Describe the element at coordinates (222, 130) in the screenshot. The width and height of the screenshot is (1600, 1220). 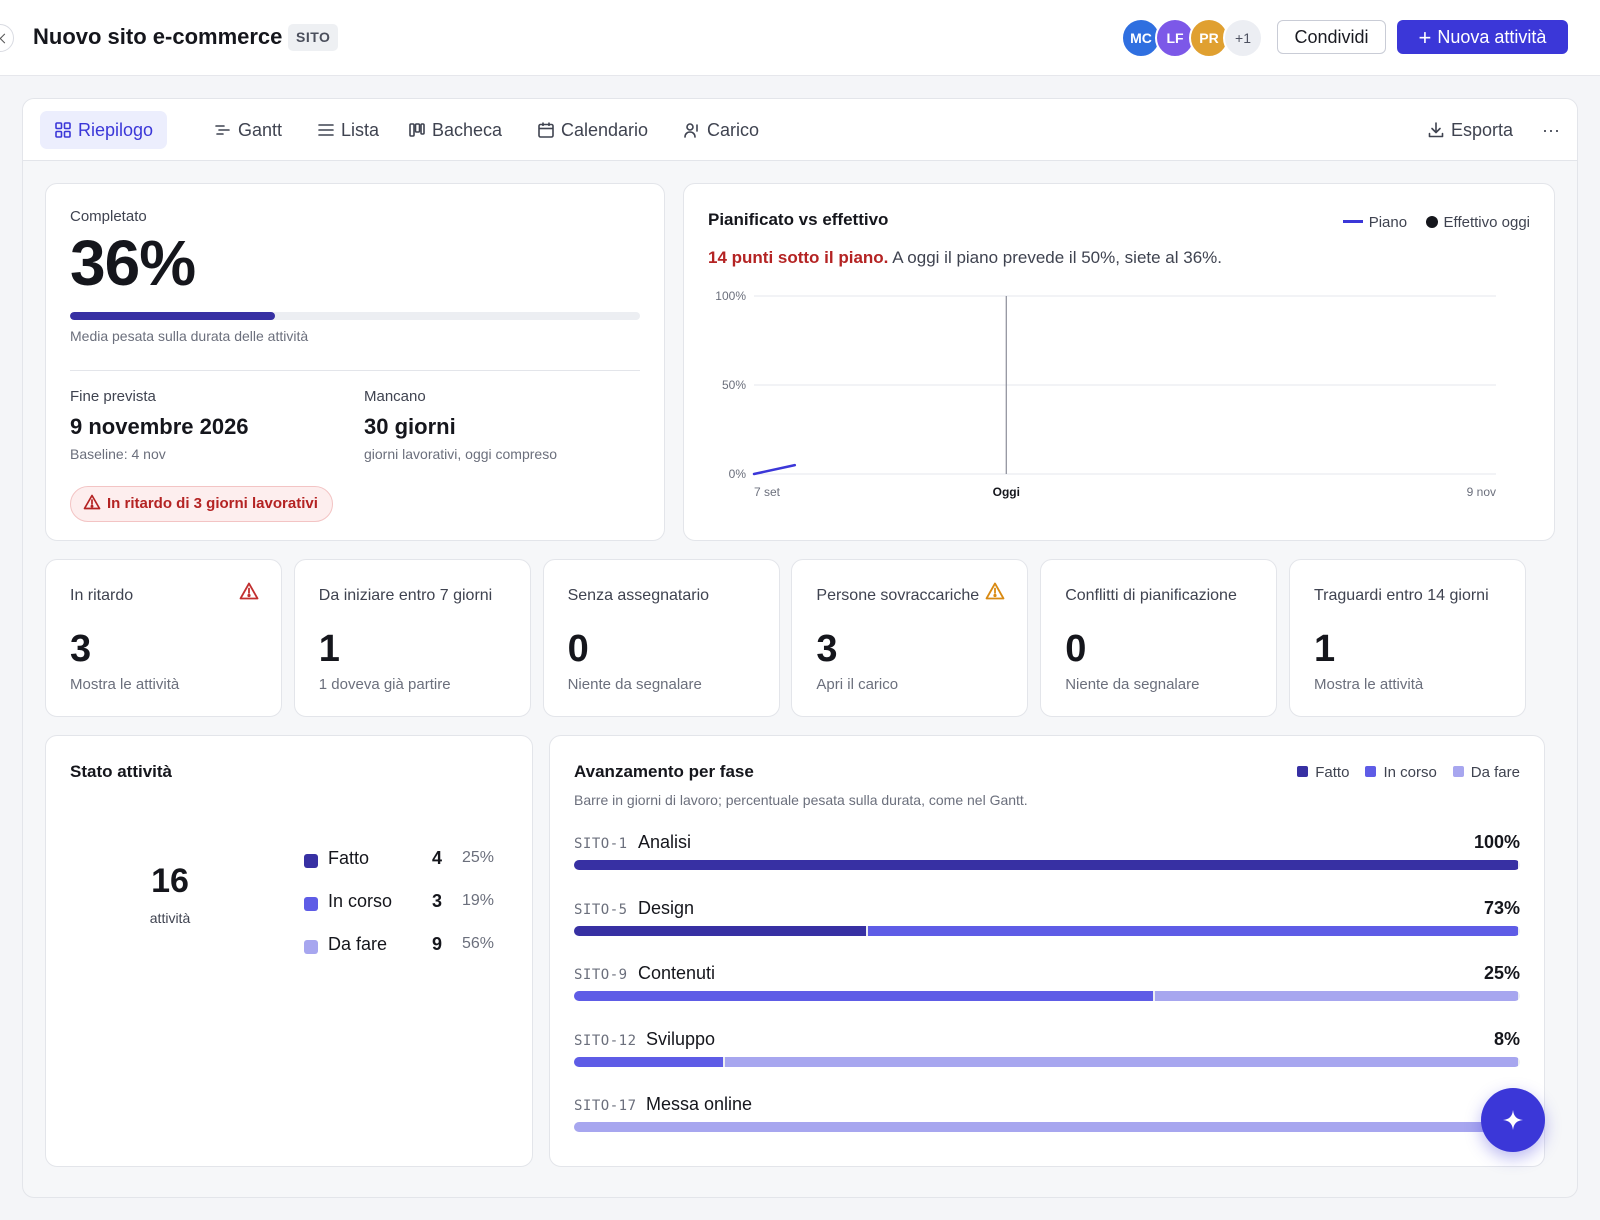
I see `gantt-icon` at that location.